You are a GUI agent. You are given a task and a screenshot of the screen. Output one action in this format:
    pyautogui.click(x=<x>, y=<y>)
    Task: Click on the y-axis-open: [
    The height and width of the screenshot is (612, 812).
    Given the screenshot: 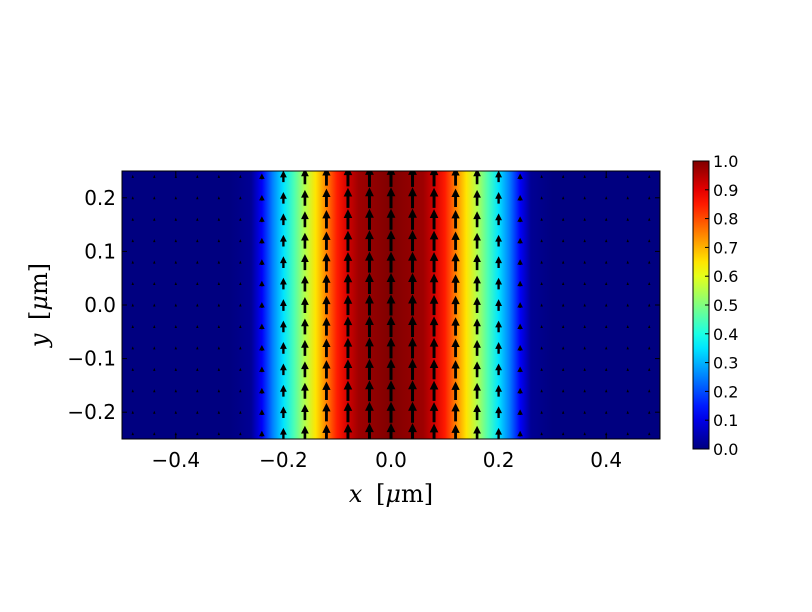 What is the action you would take?
    pyautogui.click(x=39, y=315)
    